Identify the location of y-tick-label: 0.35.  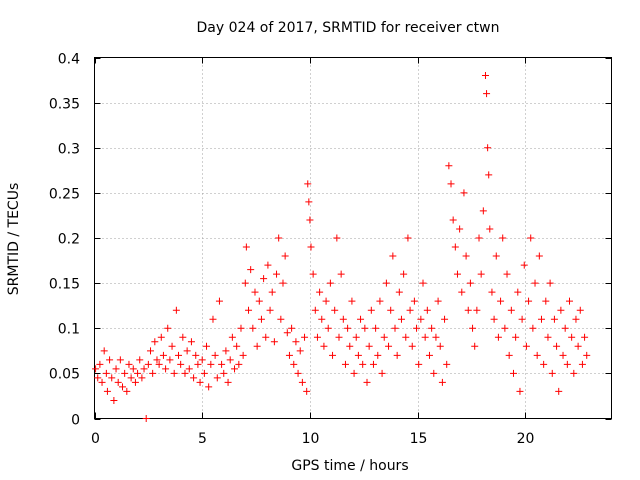
(64, 105).